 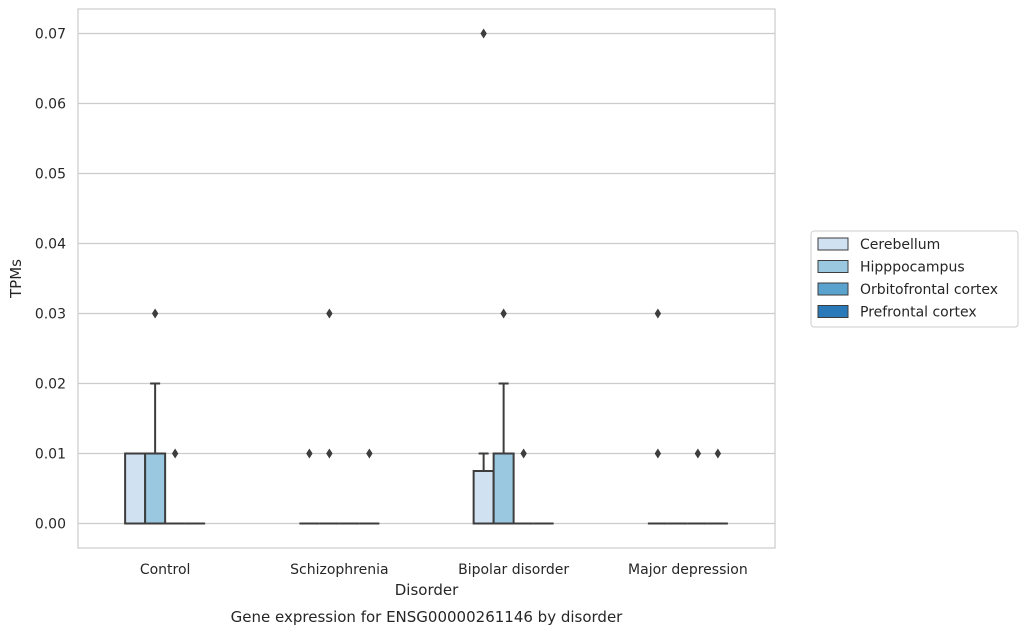 What do you see at coordinates (50, 315) in the screenshot?
I see `y-tick-label: 0.03` at bounding box center [50, 315].